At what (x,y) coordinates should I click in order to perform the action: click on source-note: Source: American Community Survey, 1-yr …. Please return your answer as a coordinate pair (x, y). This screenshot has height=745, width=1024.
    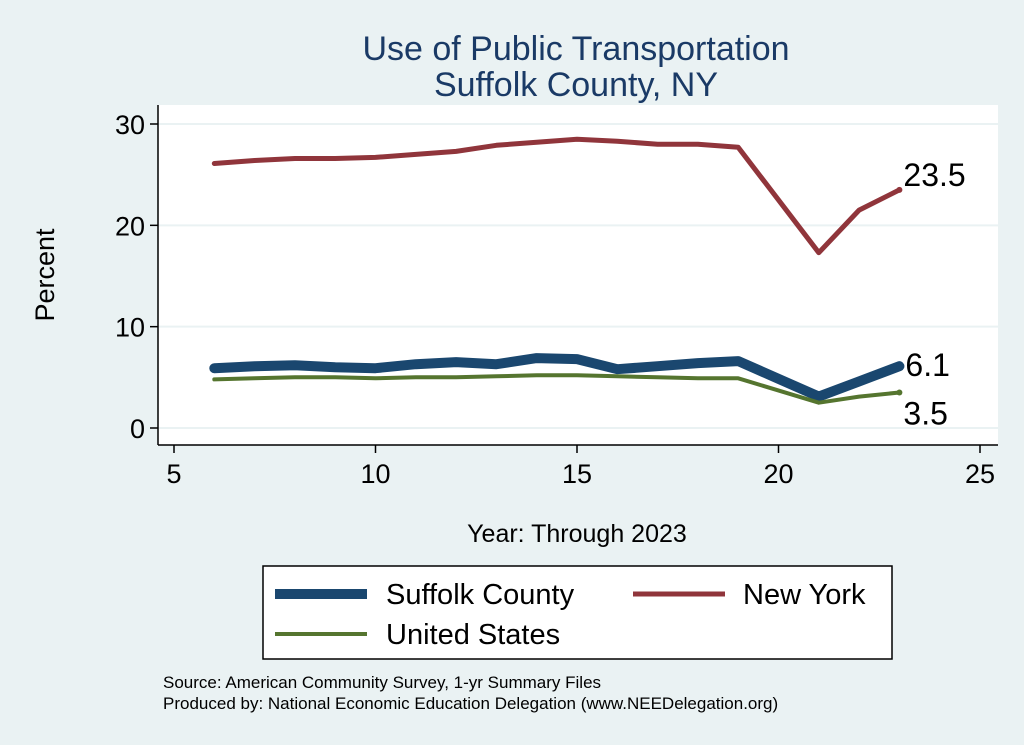
    Looking at the image, I should click on (382, 682).